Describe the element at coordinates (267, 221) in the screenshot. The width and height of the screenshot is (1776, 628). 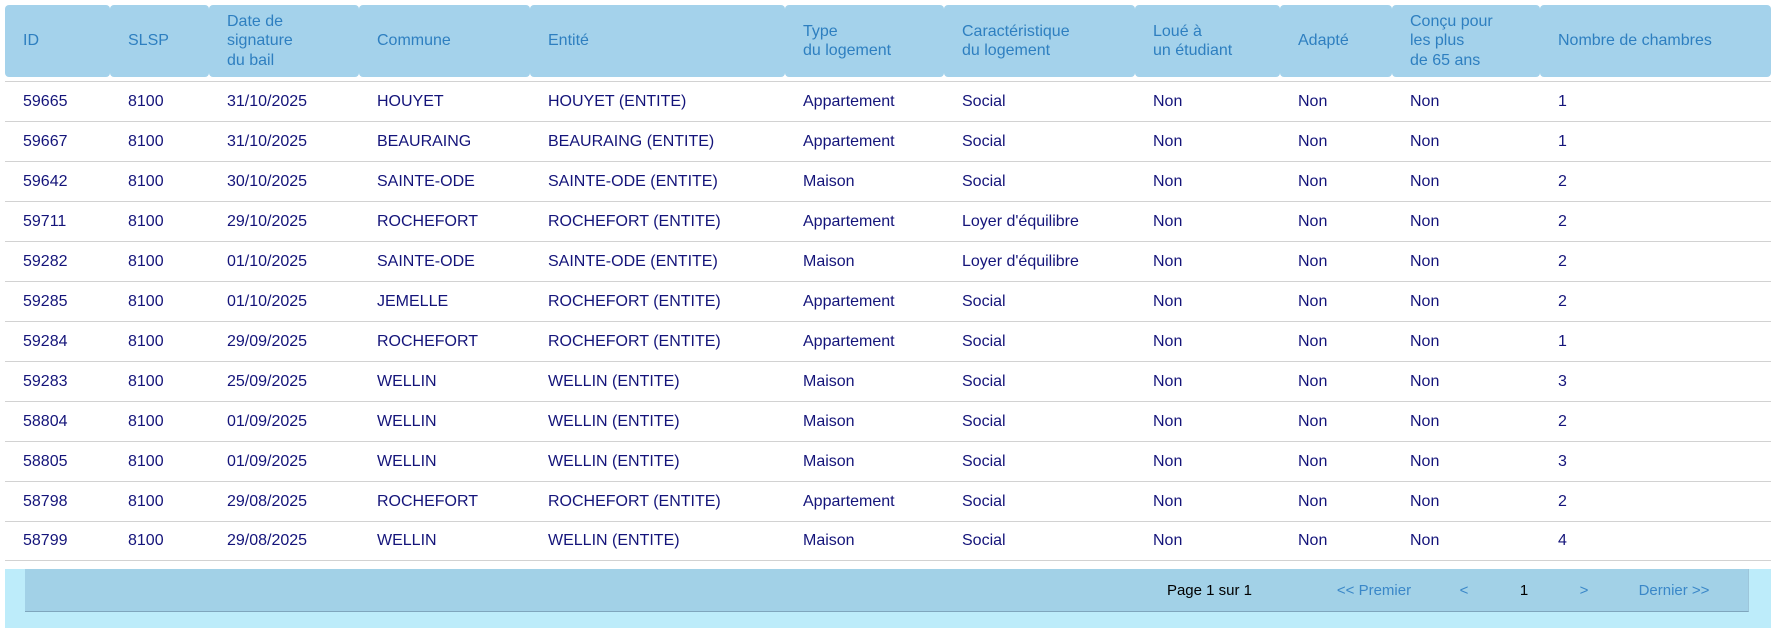
I see `cell-date-signature-bail: 29/10/2025` at that location.